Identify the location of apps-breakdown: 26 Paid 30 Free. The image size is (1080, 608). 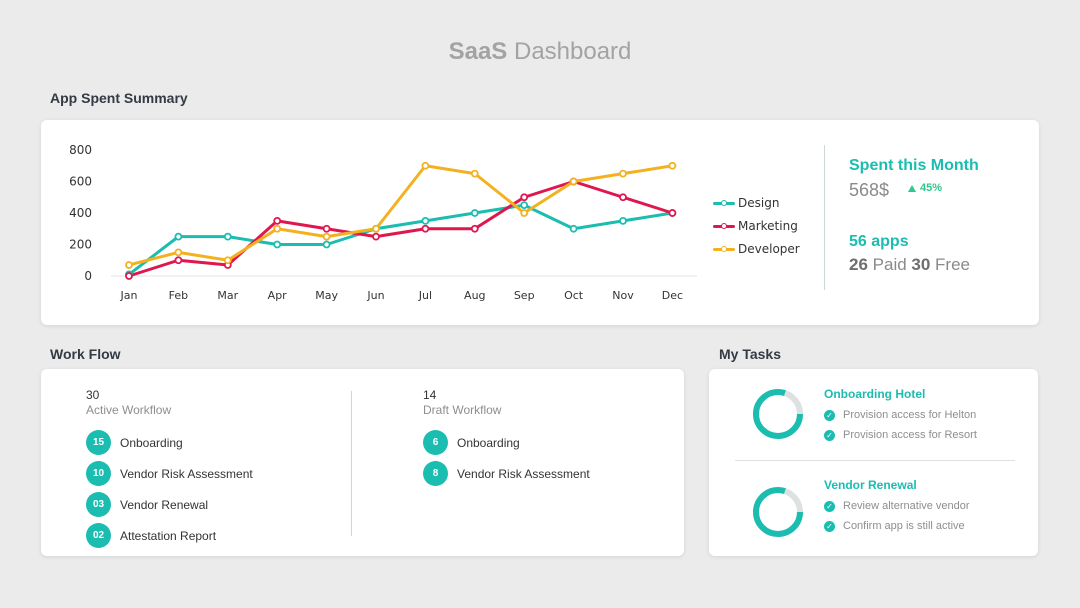
(909, 265).